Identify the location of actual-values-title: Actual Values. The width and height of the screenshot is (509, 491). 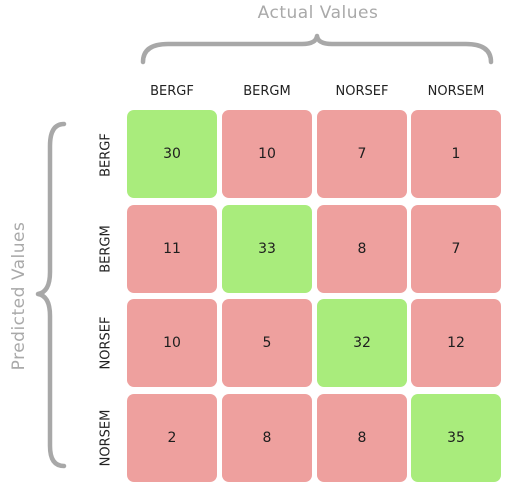
(318, 13).